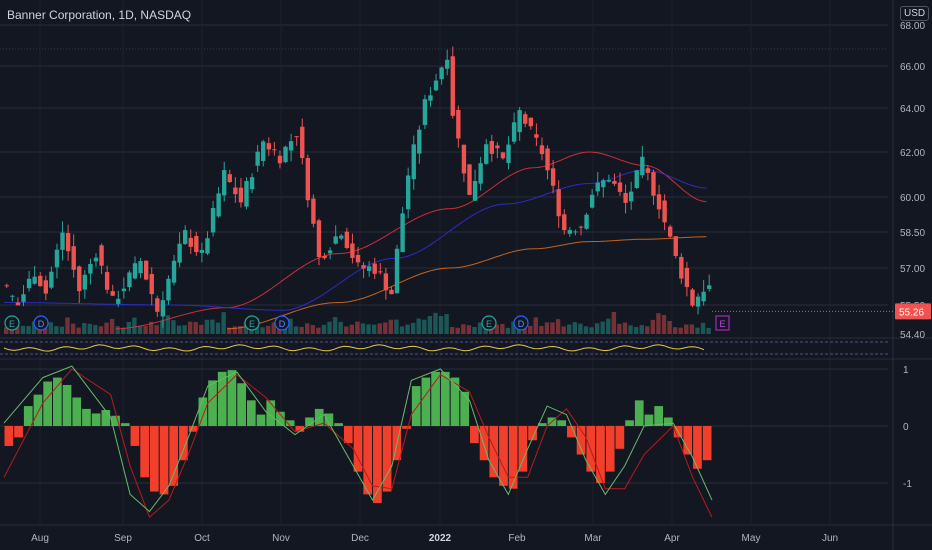  I want to click on time-axis-label: Sep, so click(123, 538).